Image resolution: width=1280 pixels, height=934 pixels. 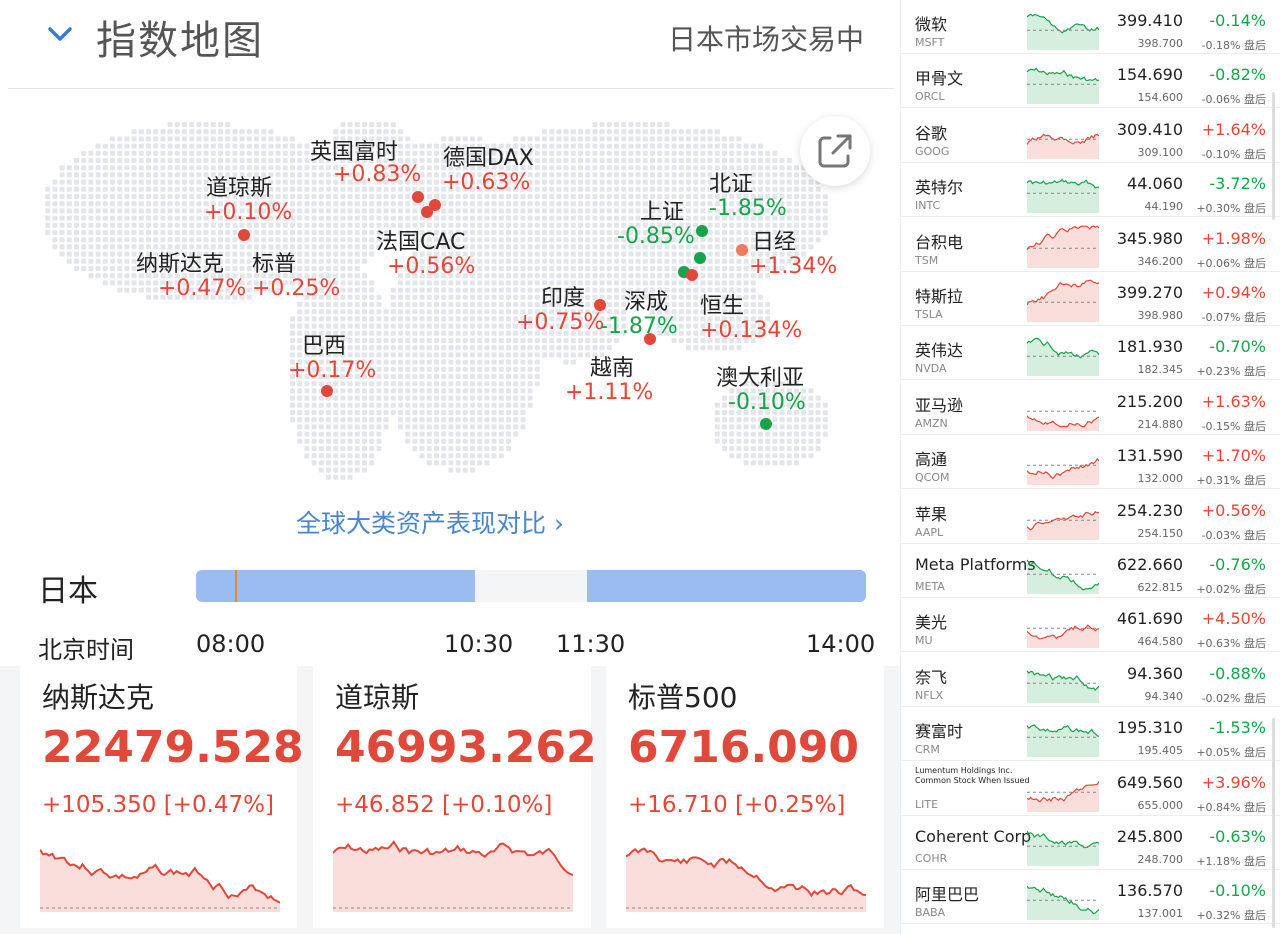 What do you see at coordinates (431, 266) in the screenshot?
I see `map-marker-value: +0.56%` at bounding box center [431, 266].